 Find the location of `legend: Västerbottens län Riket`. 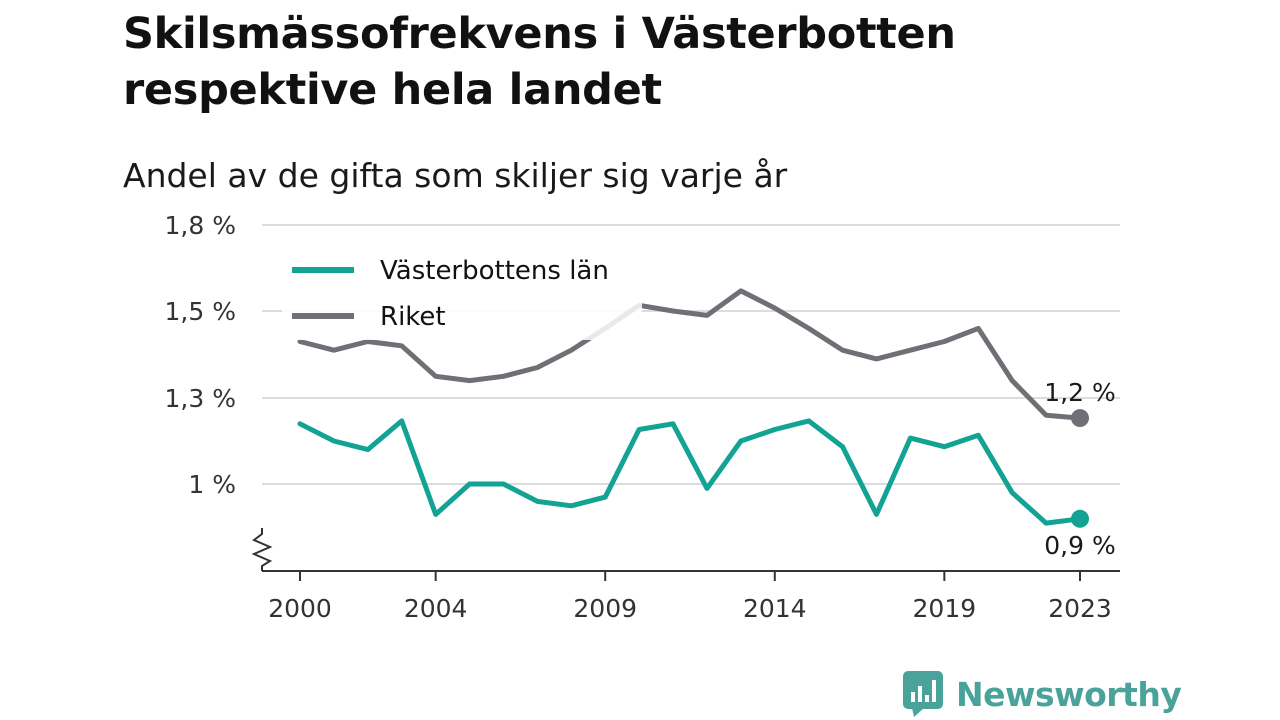

legend: Västerbottens län Riket is located at coordinates (462, 294).